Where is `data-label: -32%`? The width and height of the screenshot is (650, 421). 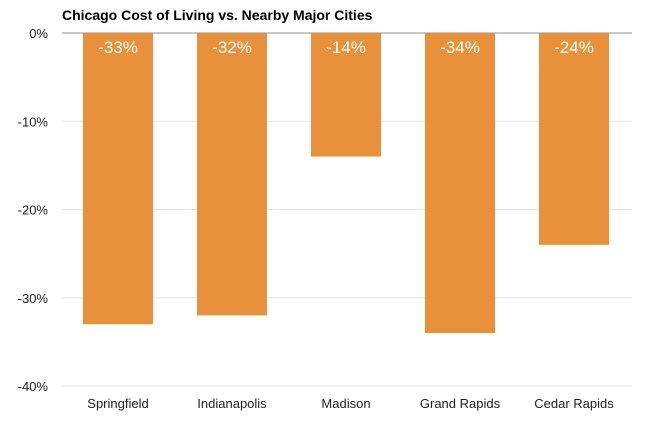
data-label: -32% is located at coordinates (232, 47).